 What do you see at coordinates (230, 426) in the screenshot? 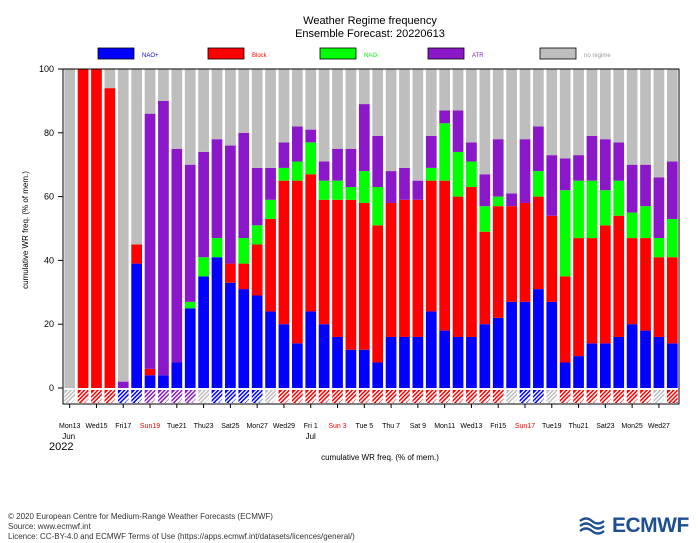
I see `x-tick-label: Sat25` at bounding box center [230, 426].